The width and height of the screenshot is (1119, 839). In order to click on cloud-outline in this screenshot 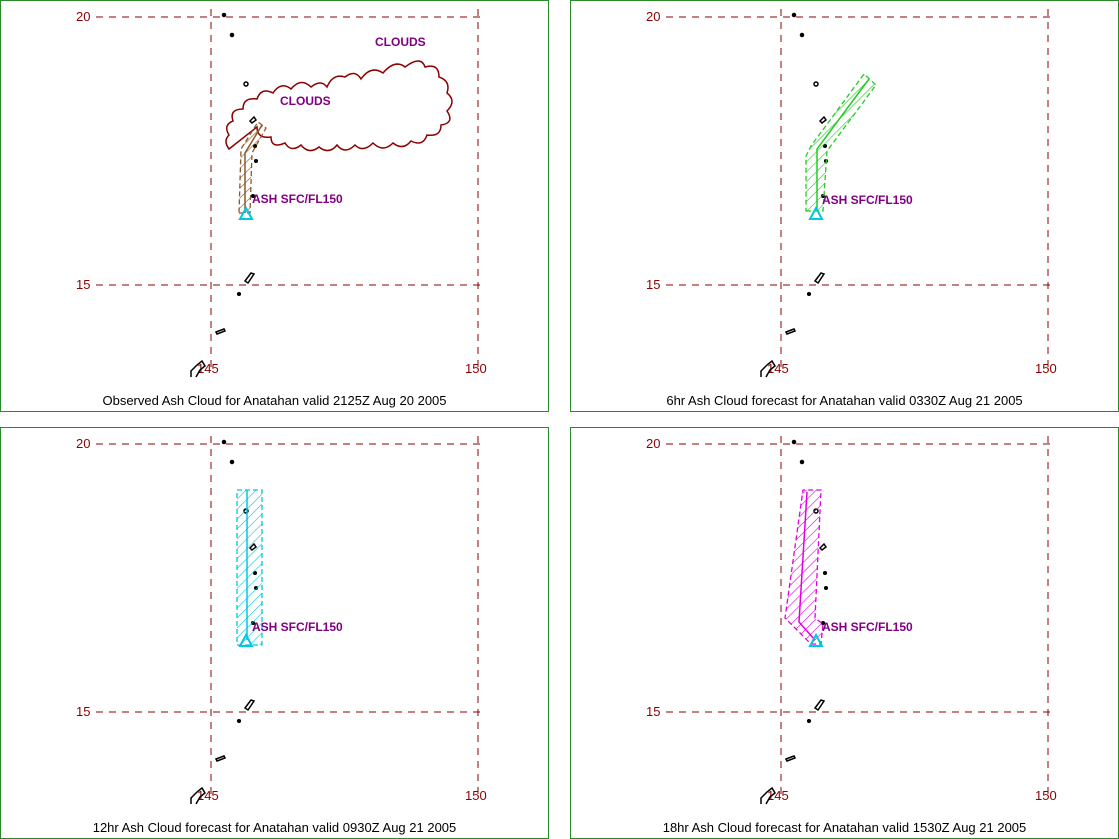, I will do `click(339, 106)`.